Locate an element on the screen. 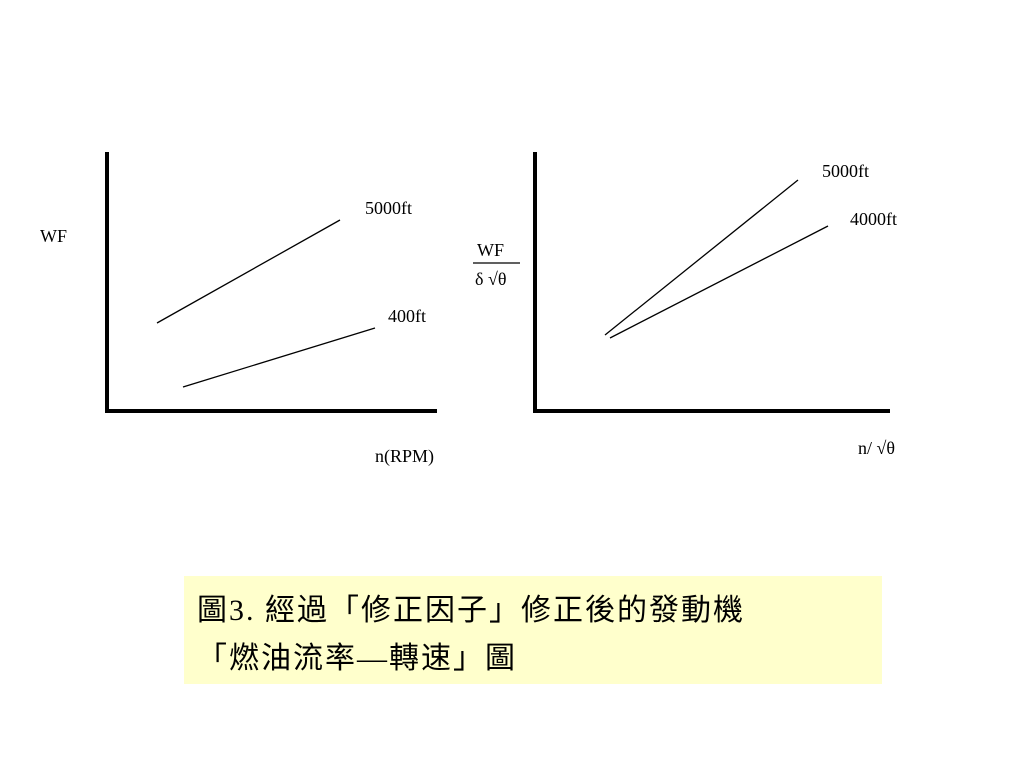  y-label: WF is located at coordinates (53, 236).